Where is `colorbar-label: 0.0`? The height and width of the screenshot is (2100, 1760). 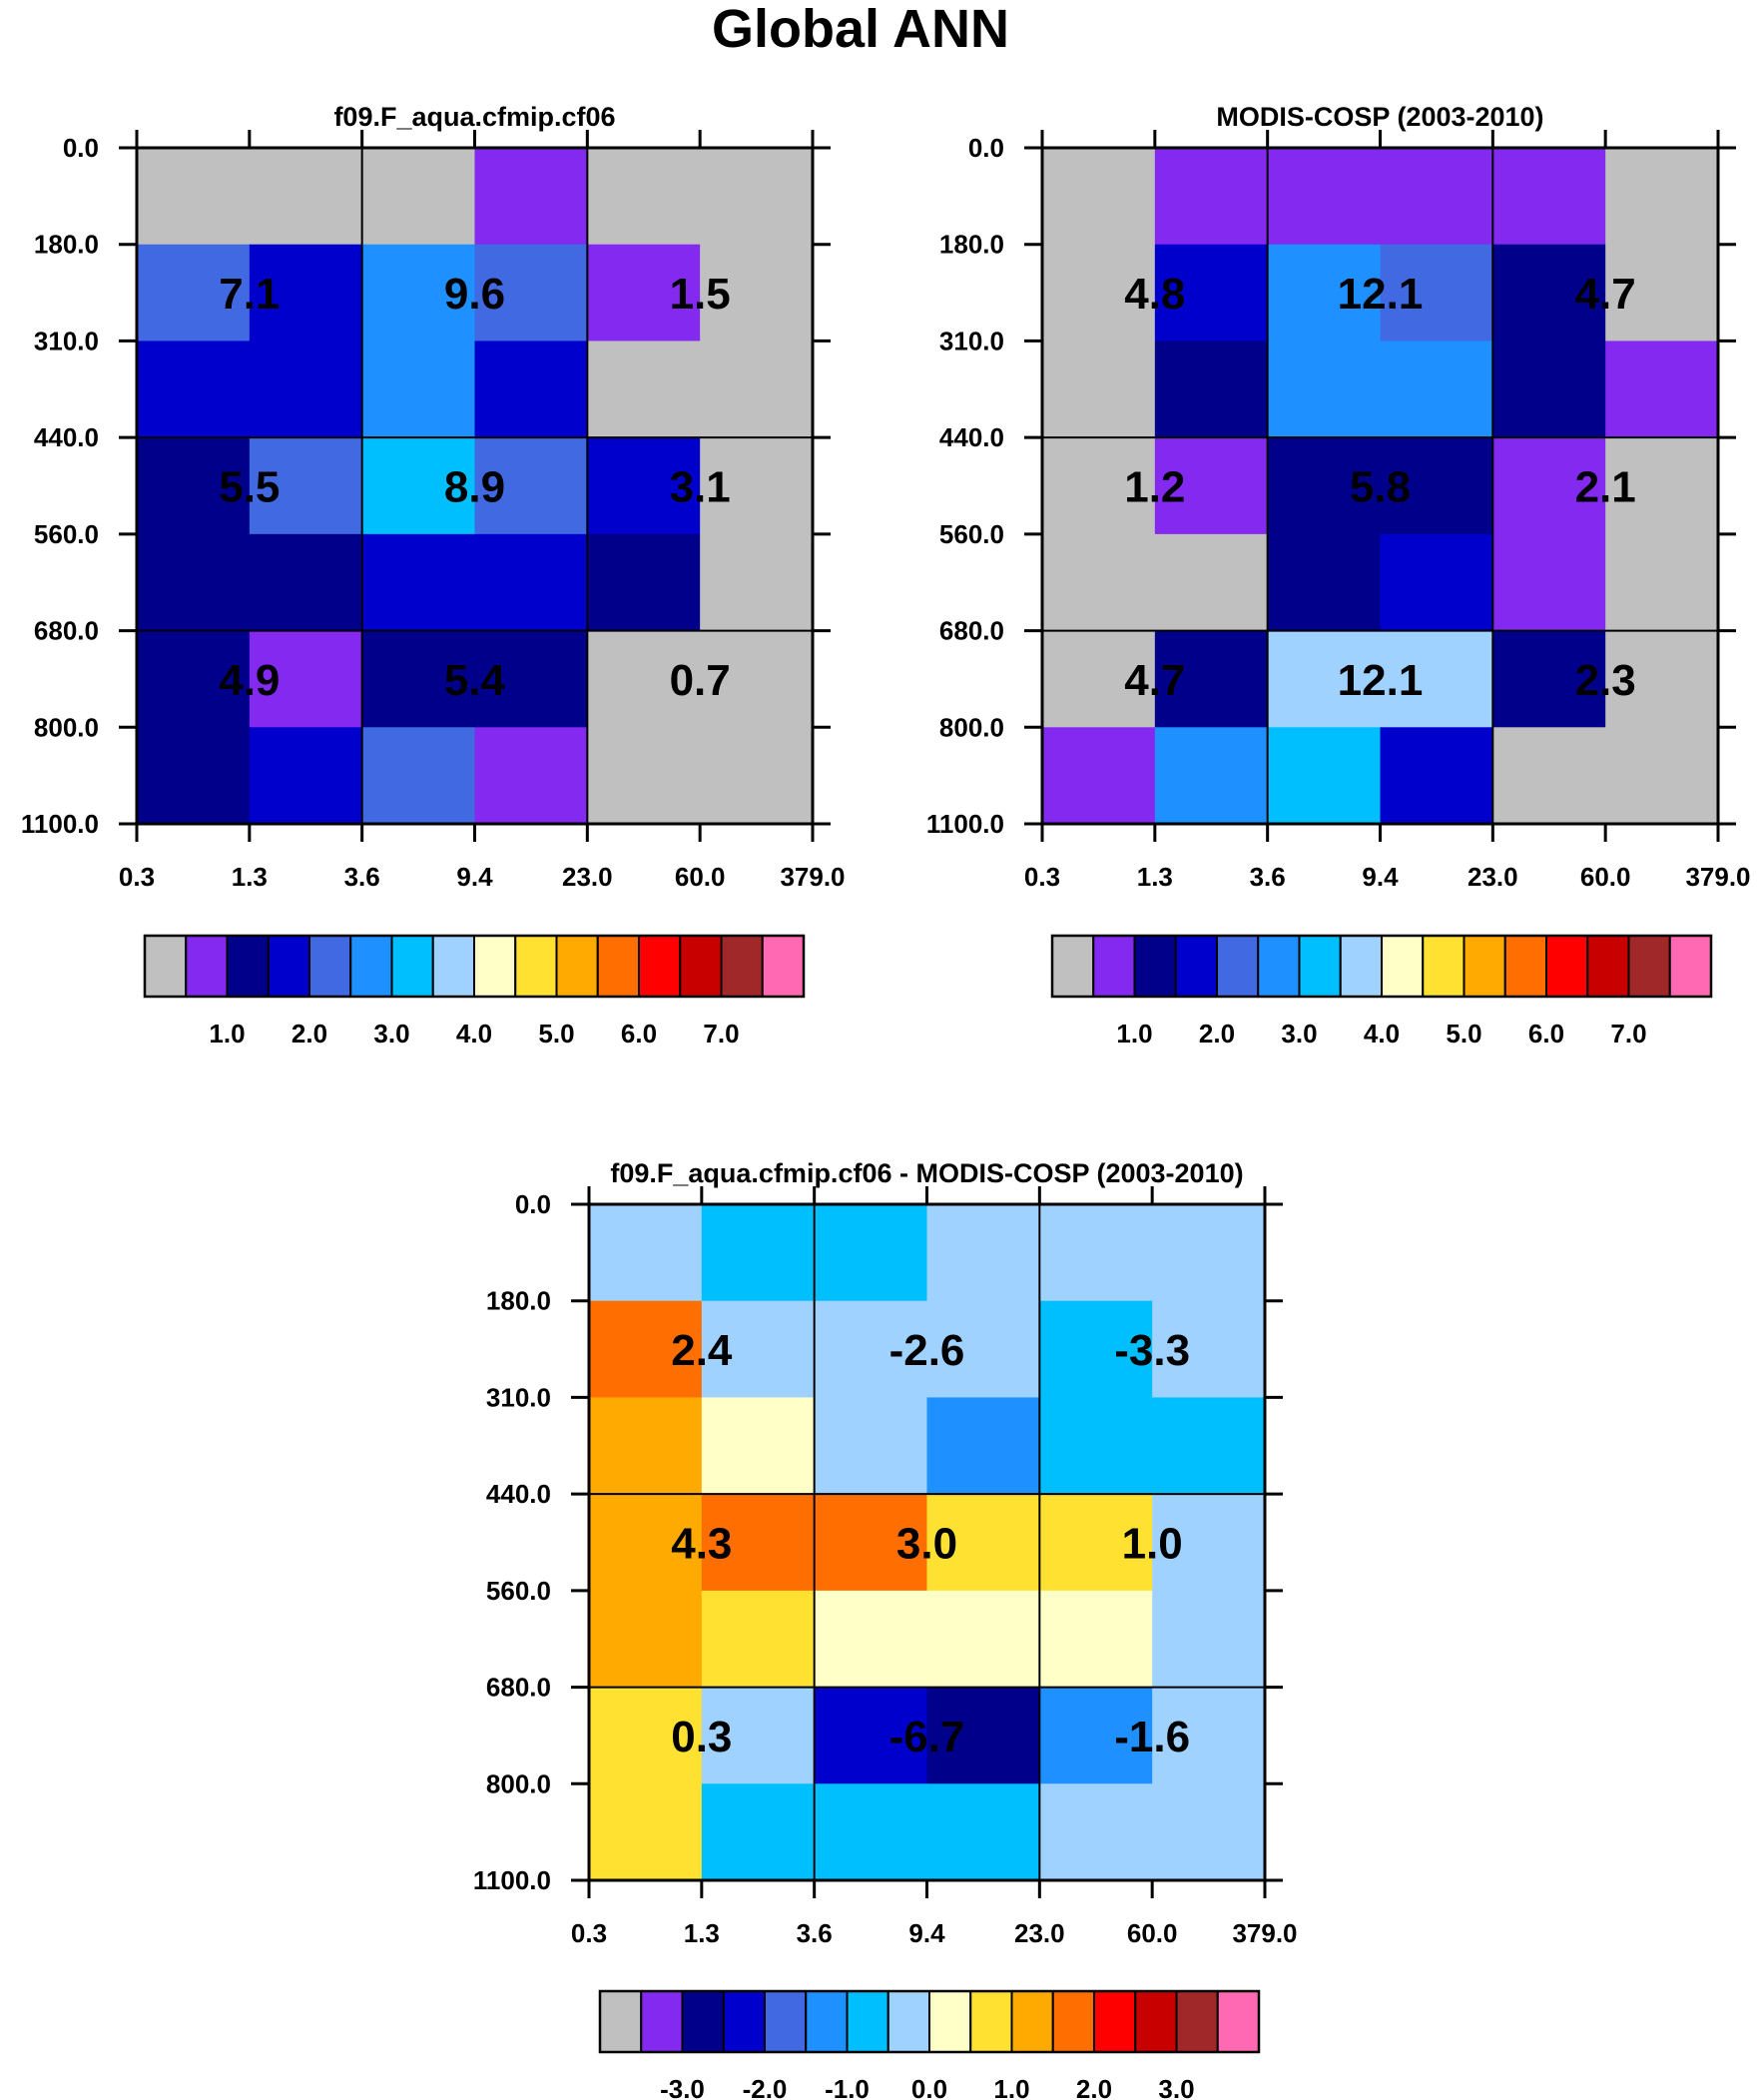 colorbar-label: 0.0 is located at coordinates (929, 2087).